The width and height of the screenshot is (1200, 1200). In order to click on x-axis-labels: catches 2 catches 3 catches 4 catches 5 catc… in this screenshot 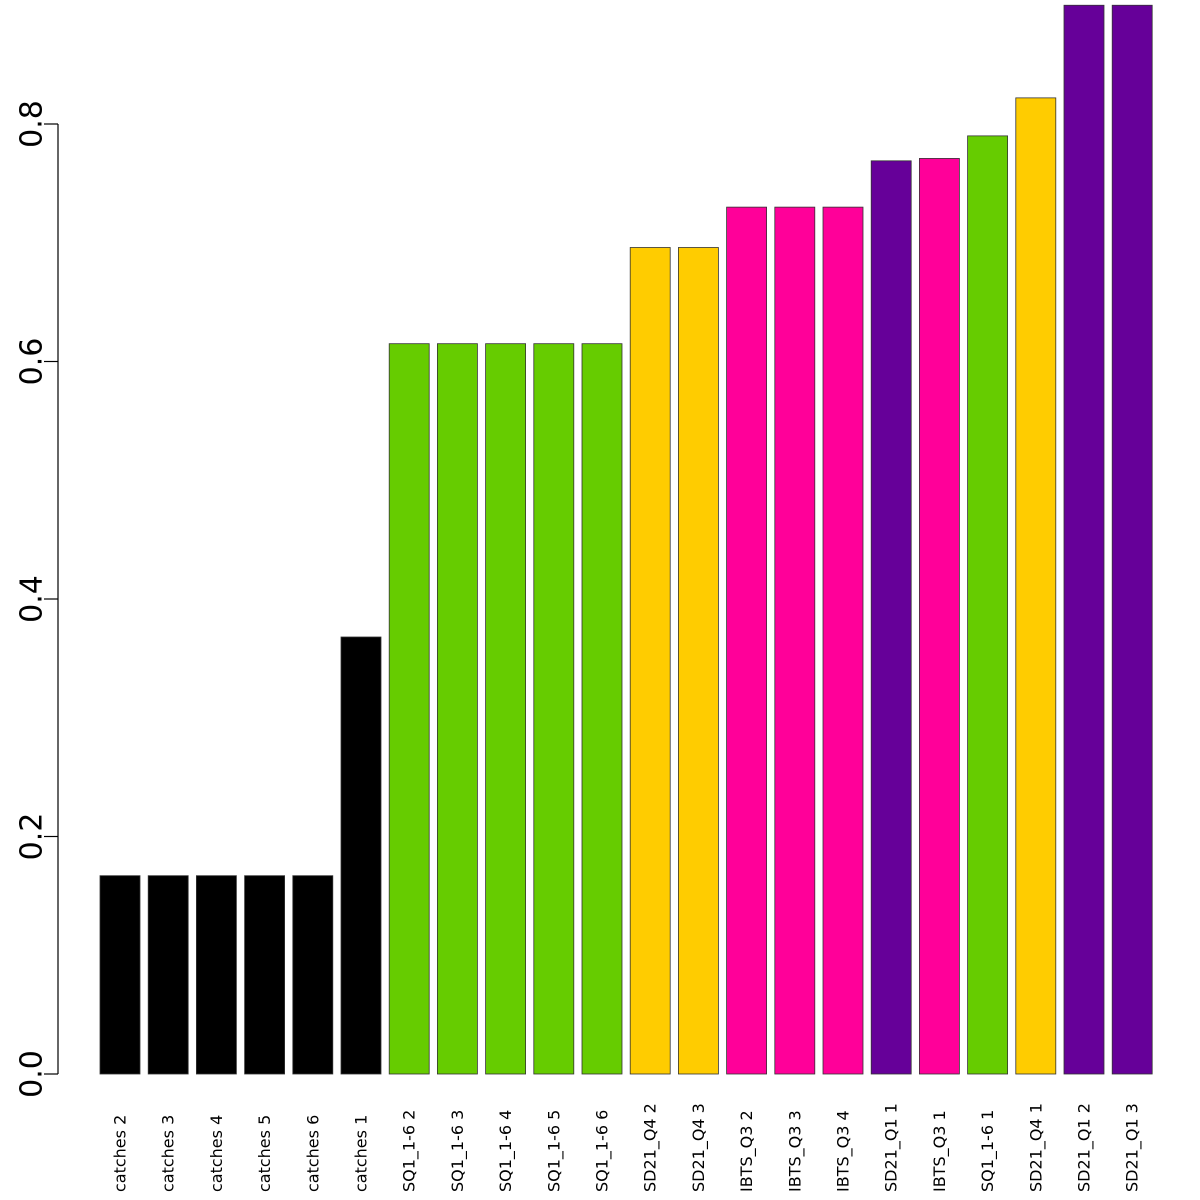, I will do `click(627, 1147)`.